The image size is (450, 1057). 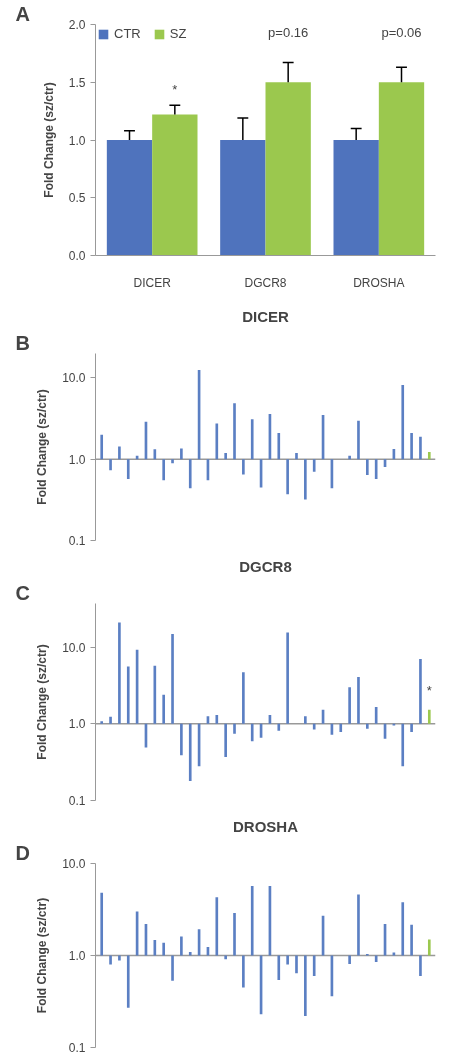 I want to click on legend-label: SZ, so click(x=178, y=33).